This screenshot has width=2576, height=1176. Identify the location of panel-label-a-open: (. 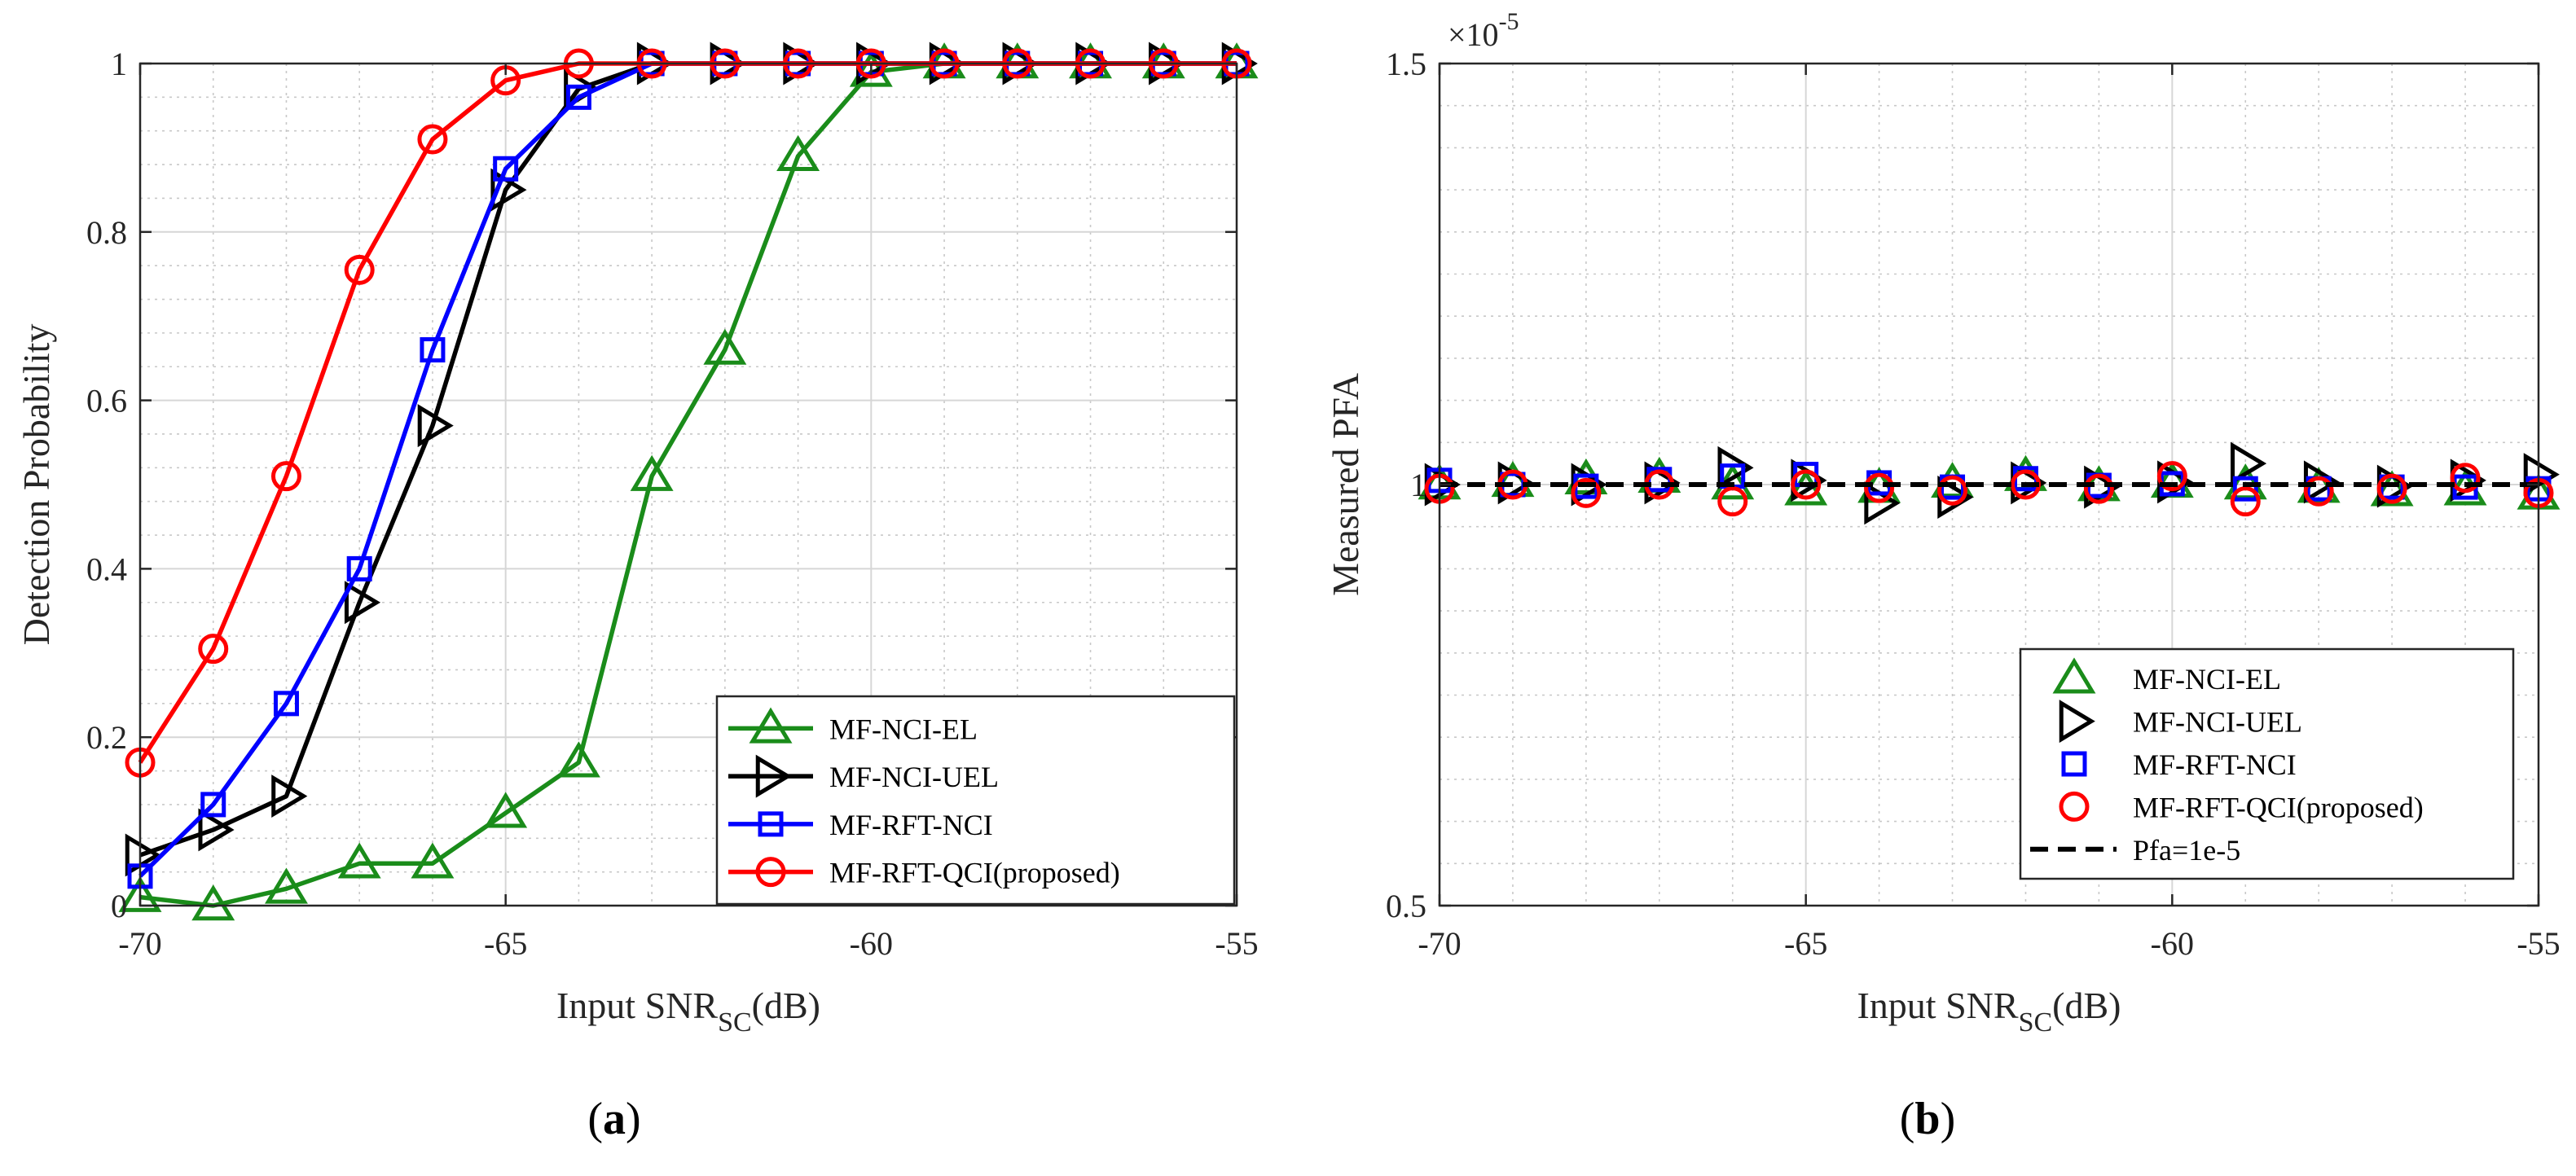
(595, 1119).